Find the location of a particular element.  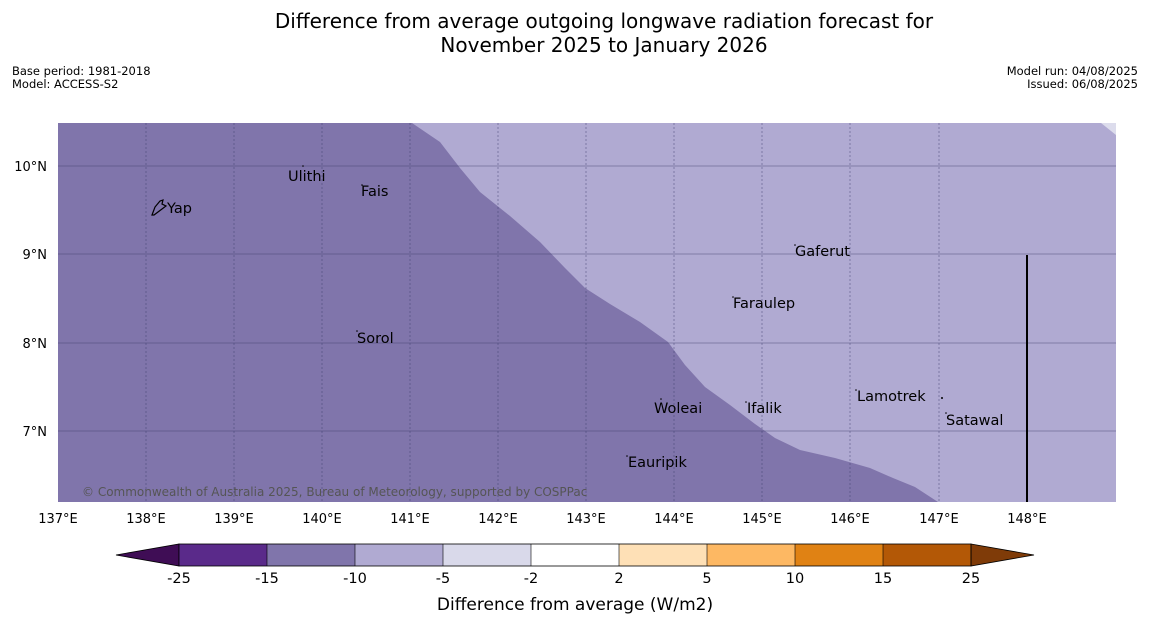

model-run: Model run: 04/08/2025 is located at coordinates (1072, 71).